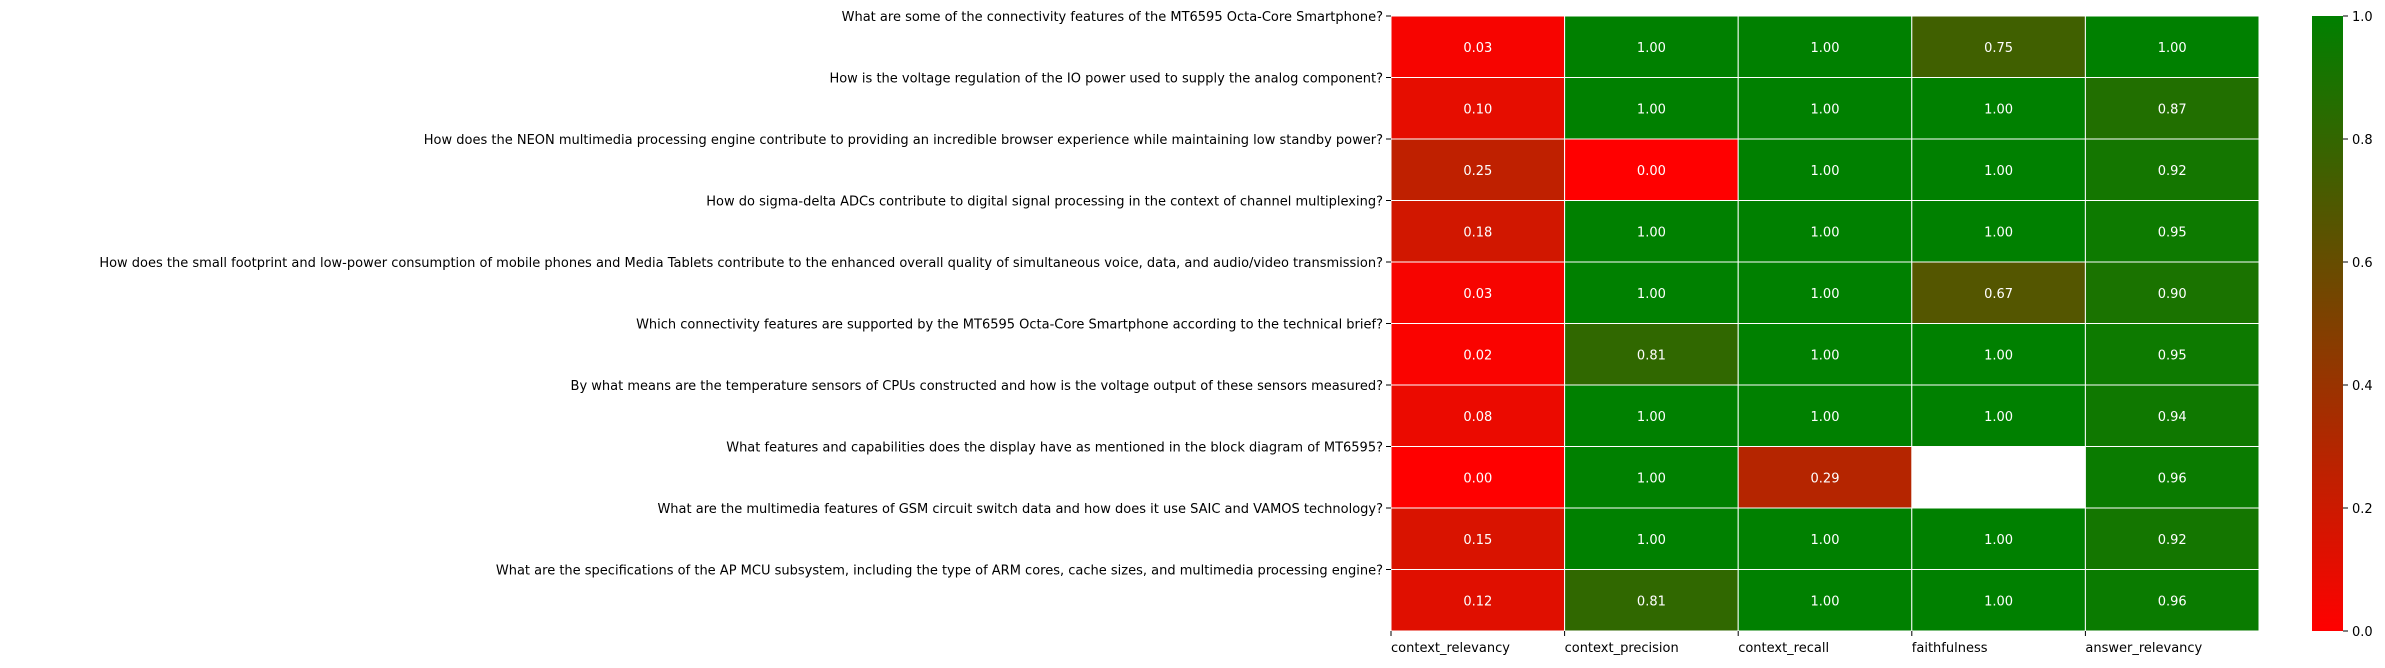 This screenshot has height=668, width=2385. Describe the element at coordinates (1622, 648) in the screenshot. I see `column-label: context_precision` at that location.